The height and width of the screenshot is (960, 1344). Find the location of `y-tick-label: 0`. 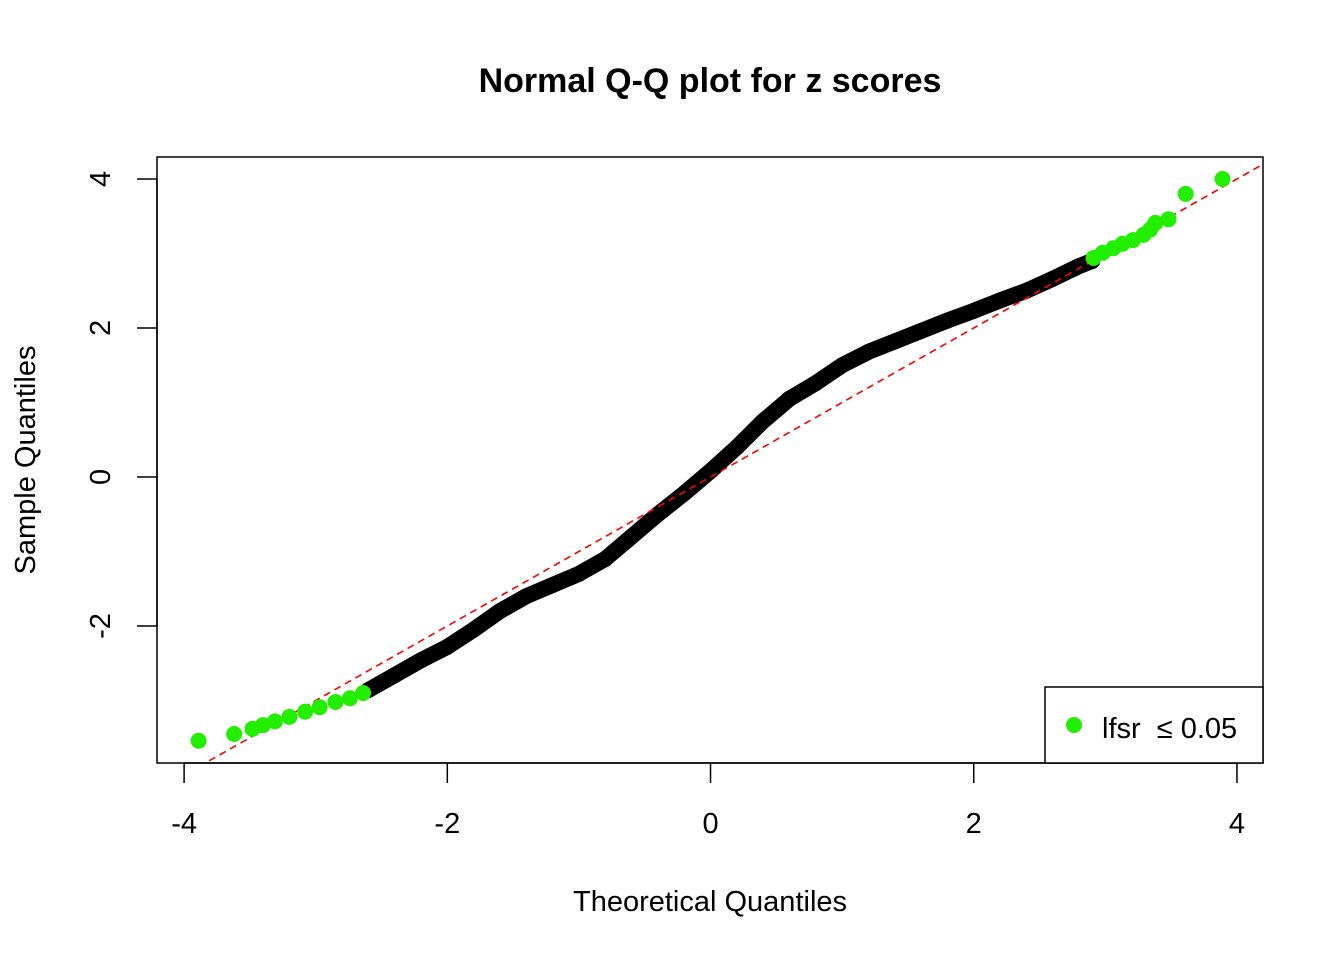

y-tick-label: 0 is located at coordinates (101, 477).